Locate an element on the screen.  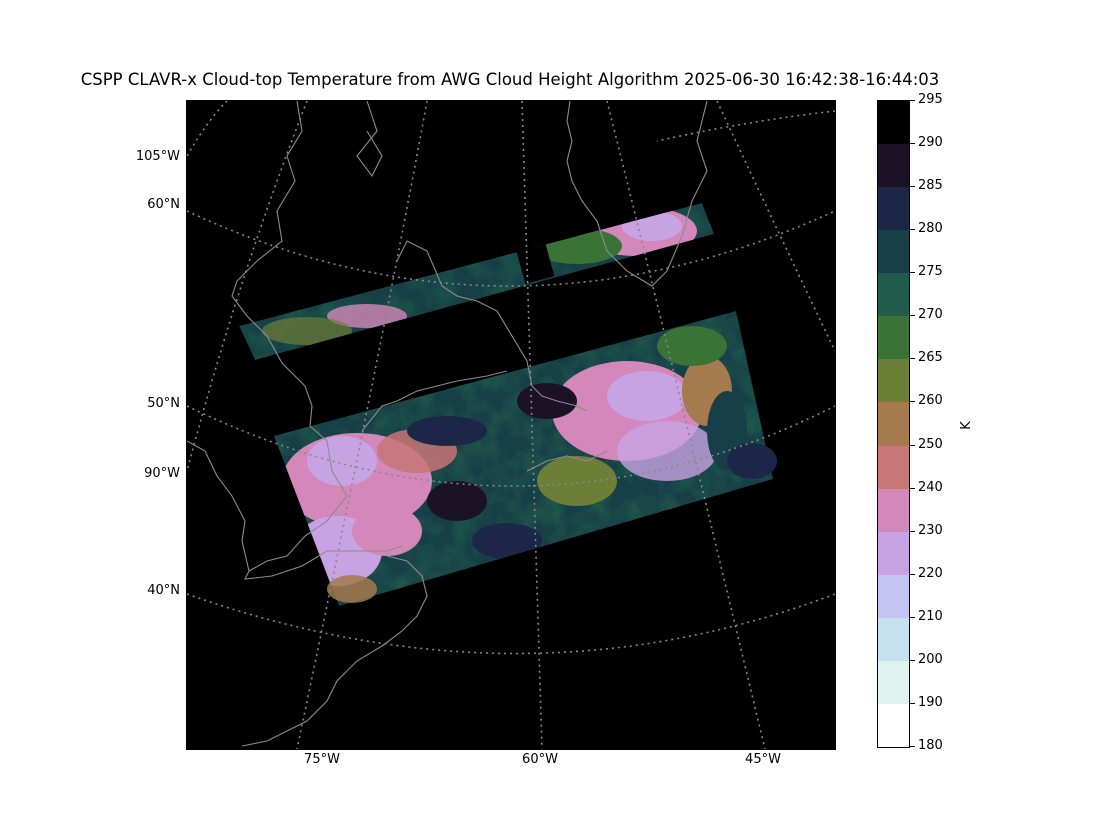
colorbar-tick-label: 210 is located at coordinates (930, 616).